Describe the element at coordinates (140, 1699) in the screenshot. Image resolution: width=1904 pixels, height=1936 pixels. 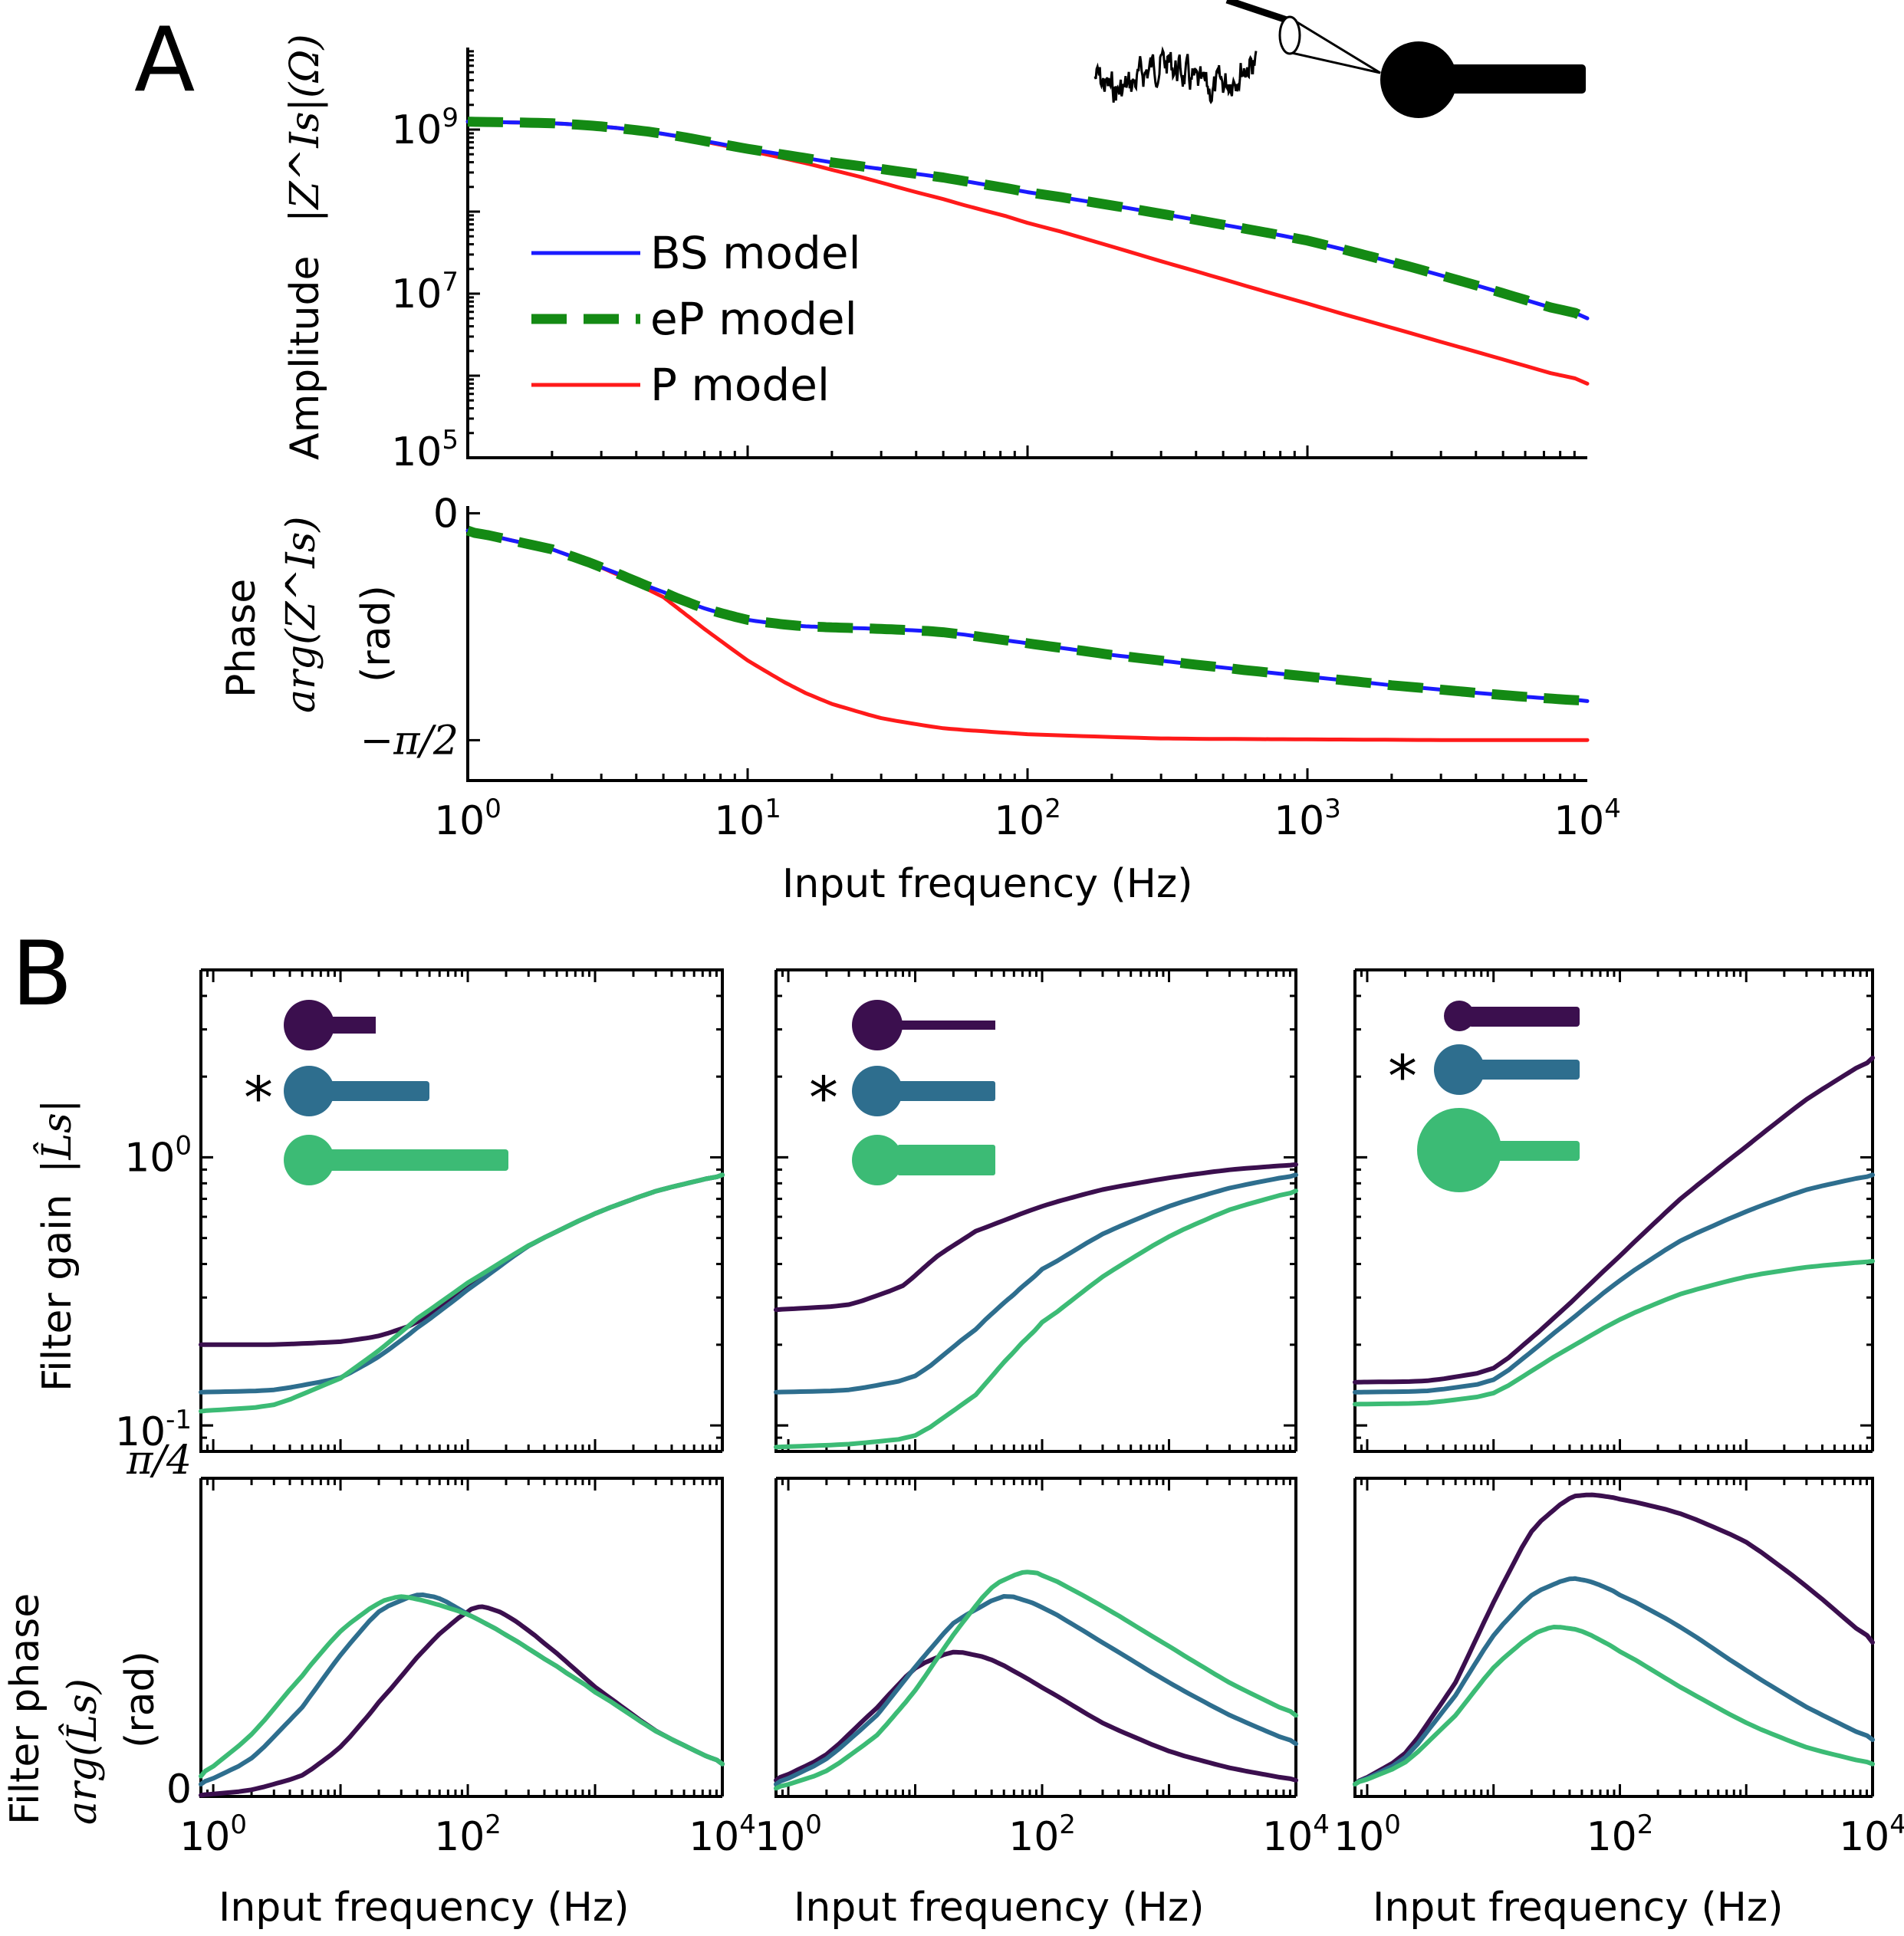
I see `b-phase-ylabel-unit: (rad)` at that location.